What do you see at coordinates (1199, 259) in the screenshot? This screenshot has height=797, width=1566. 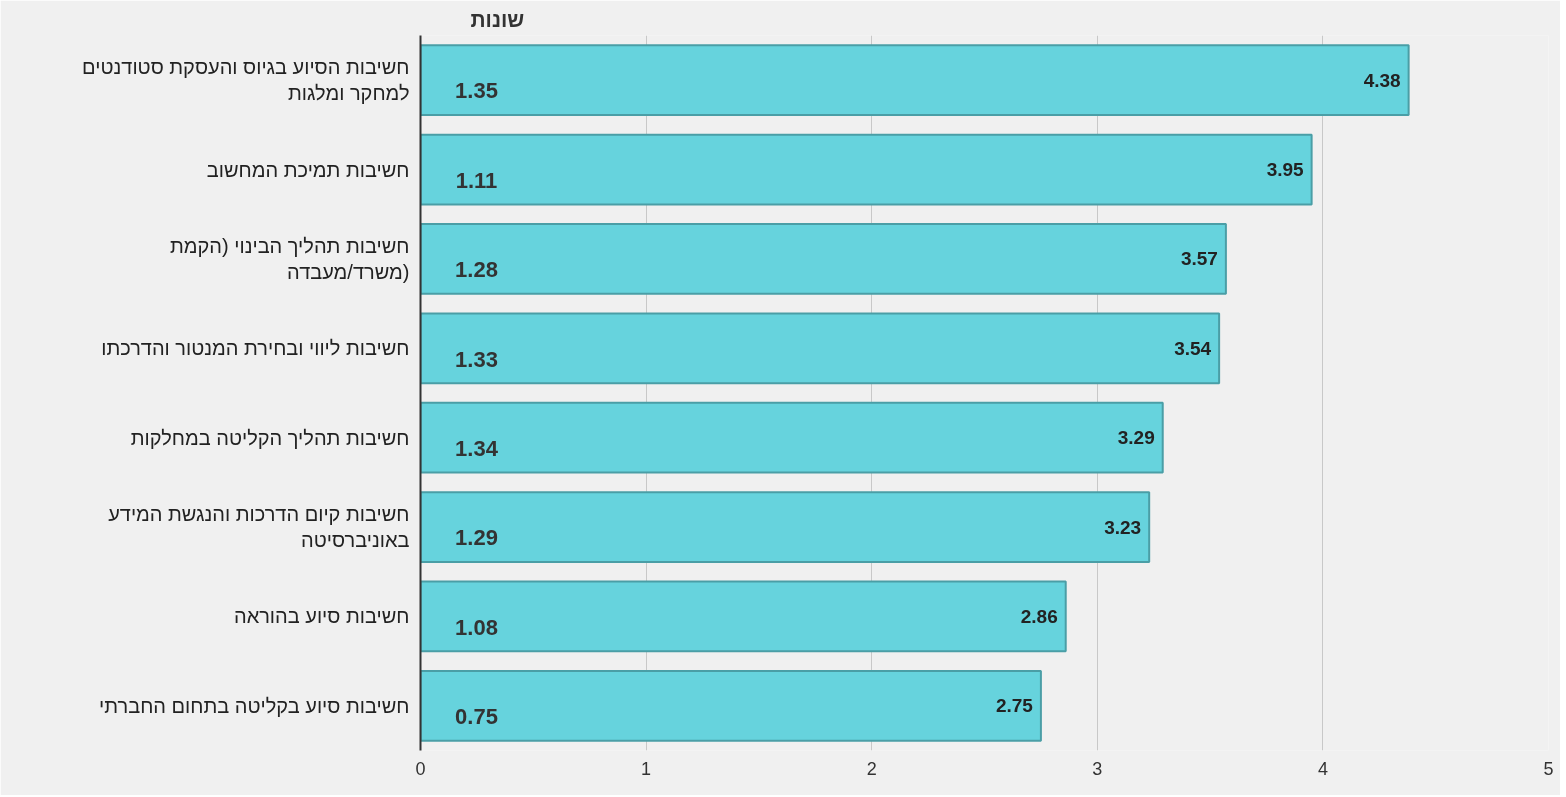 I see `data-label: 3.57` at bounding box center [1199, 259].